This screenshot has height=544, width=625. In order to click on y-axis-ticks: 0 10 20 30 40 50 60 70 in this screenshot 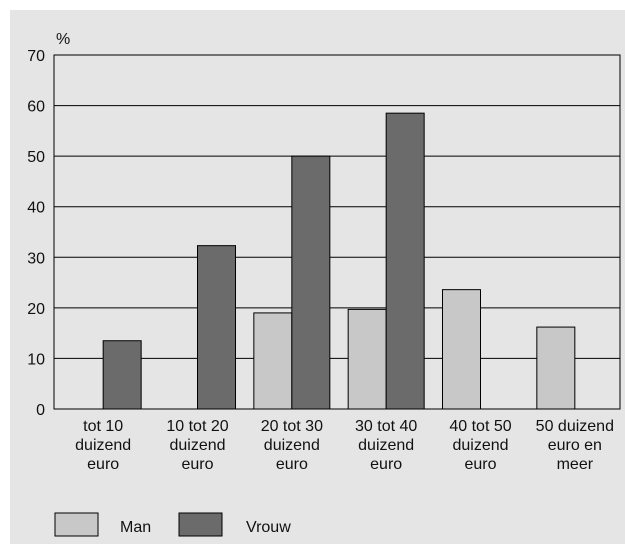, I will do `click(36, 233)`.